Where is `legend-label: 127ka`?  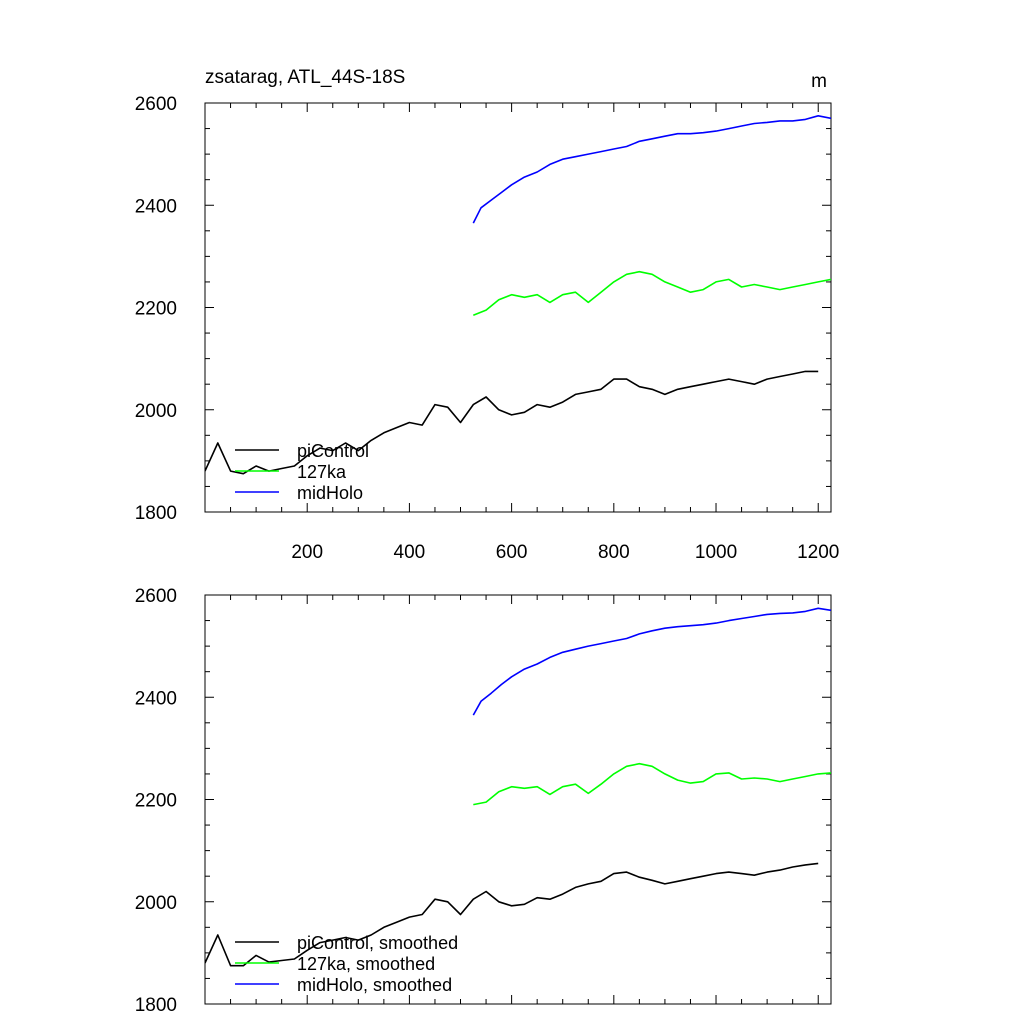
legend-label: 127ka is located at coordinates (322, 472).